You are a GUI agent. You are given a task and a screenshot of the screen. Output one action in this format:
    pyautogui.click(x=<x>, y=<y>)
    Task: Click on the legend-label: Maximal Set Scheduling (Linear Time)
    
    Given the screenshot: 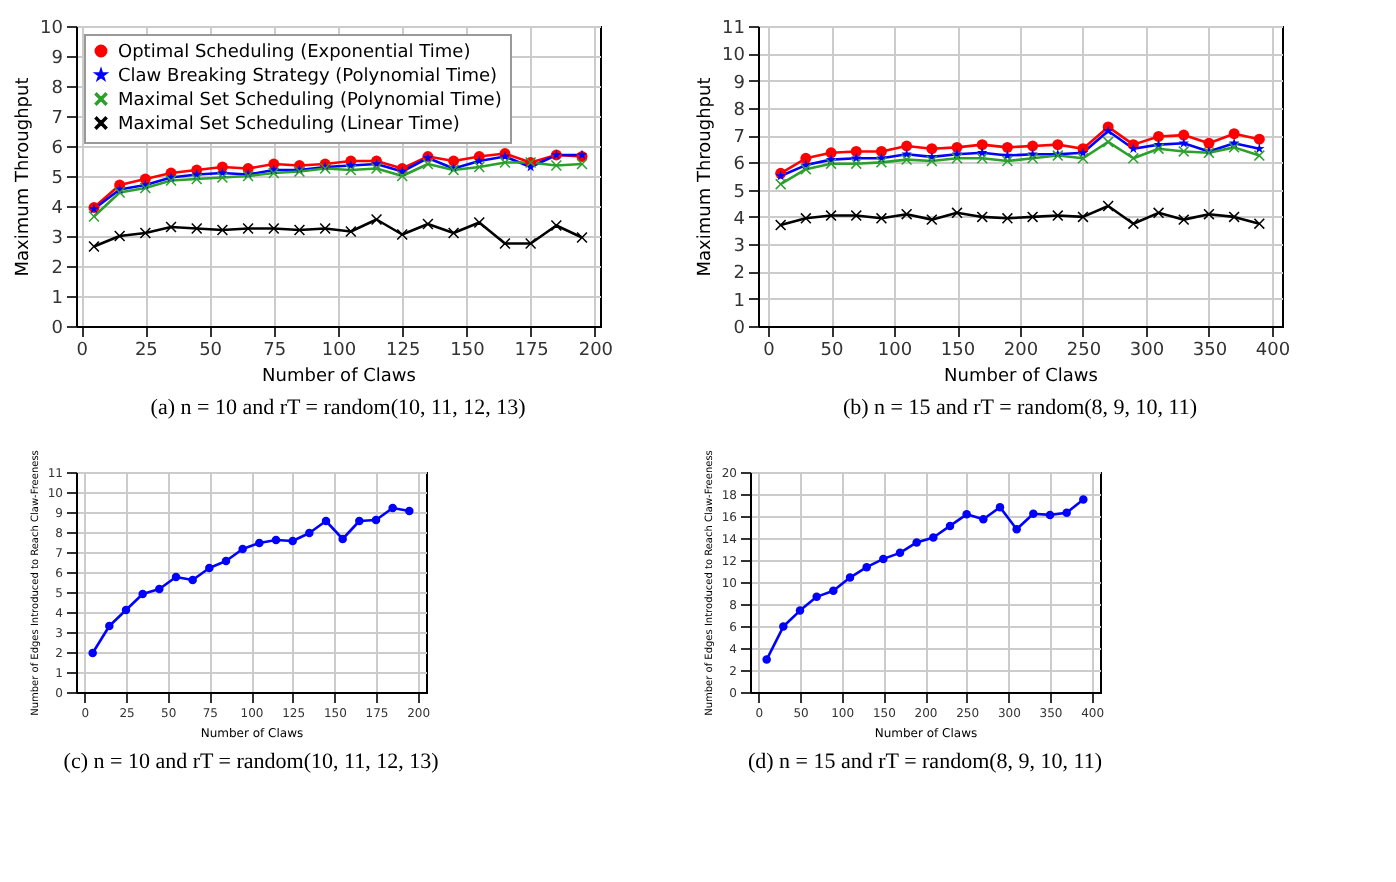 What is the action you would take?
    pyautogui.click(x=289, y=125)
    